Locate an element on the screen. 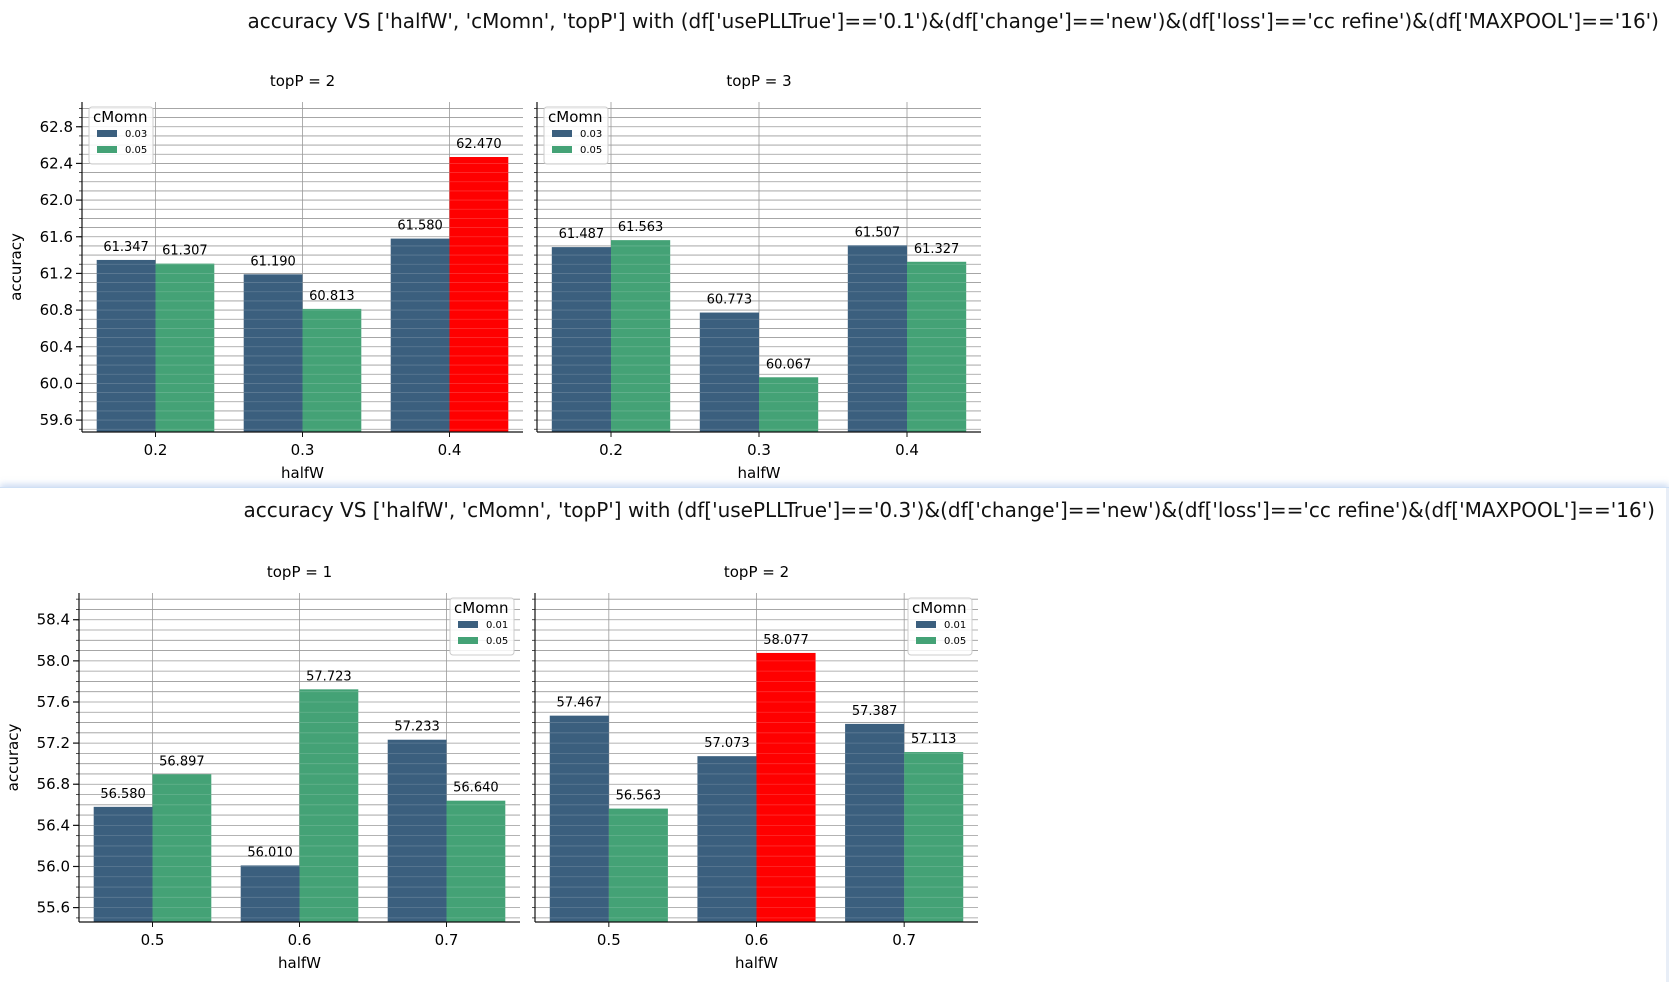  chart-title: topP = 3 is located at coordinates (758, 81).